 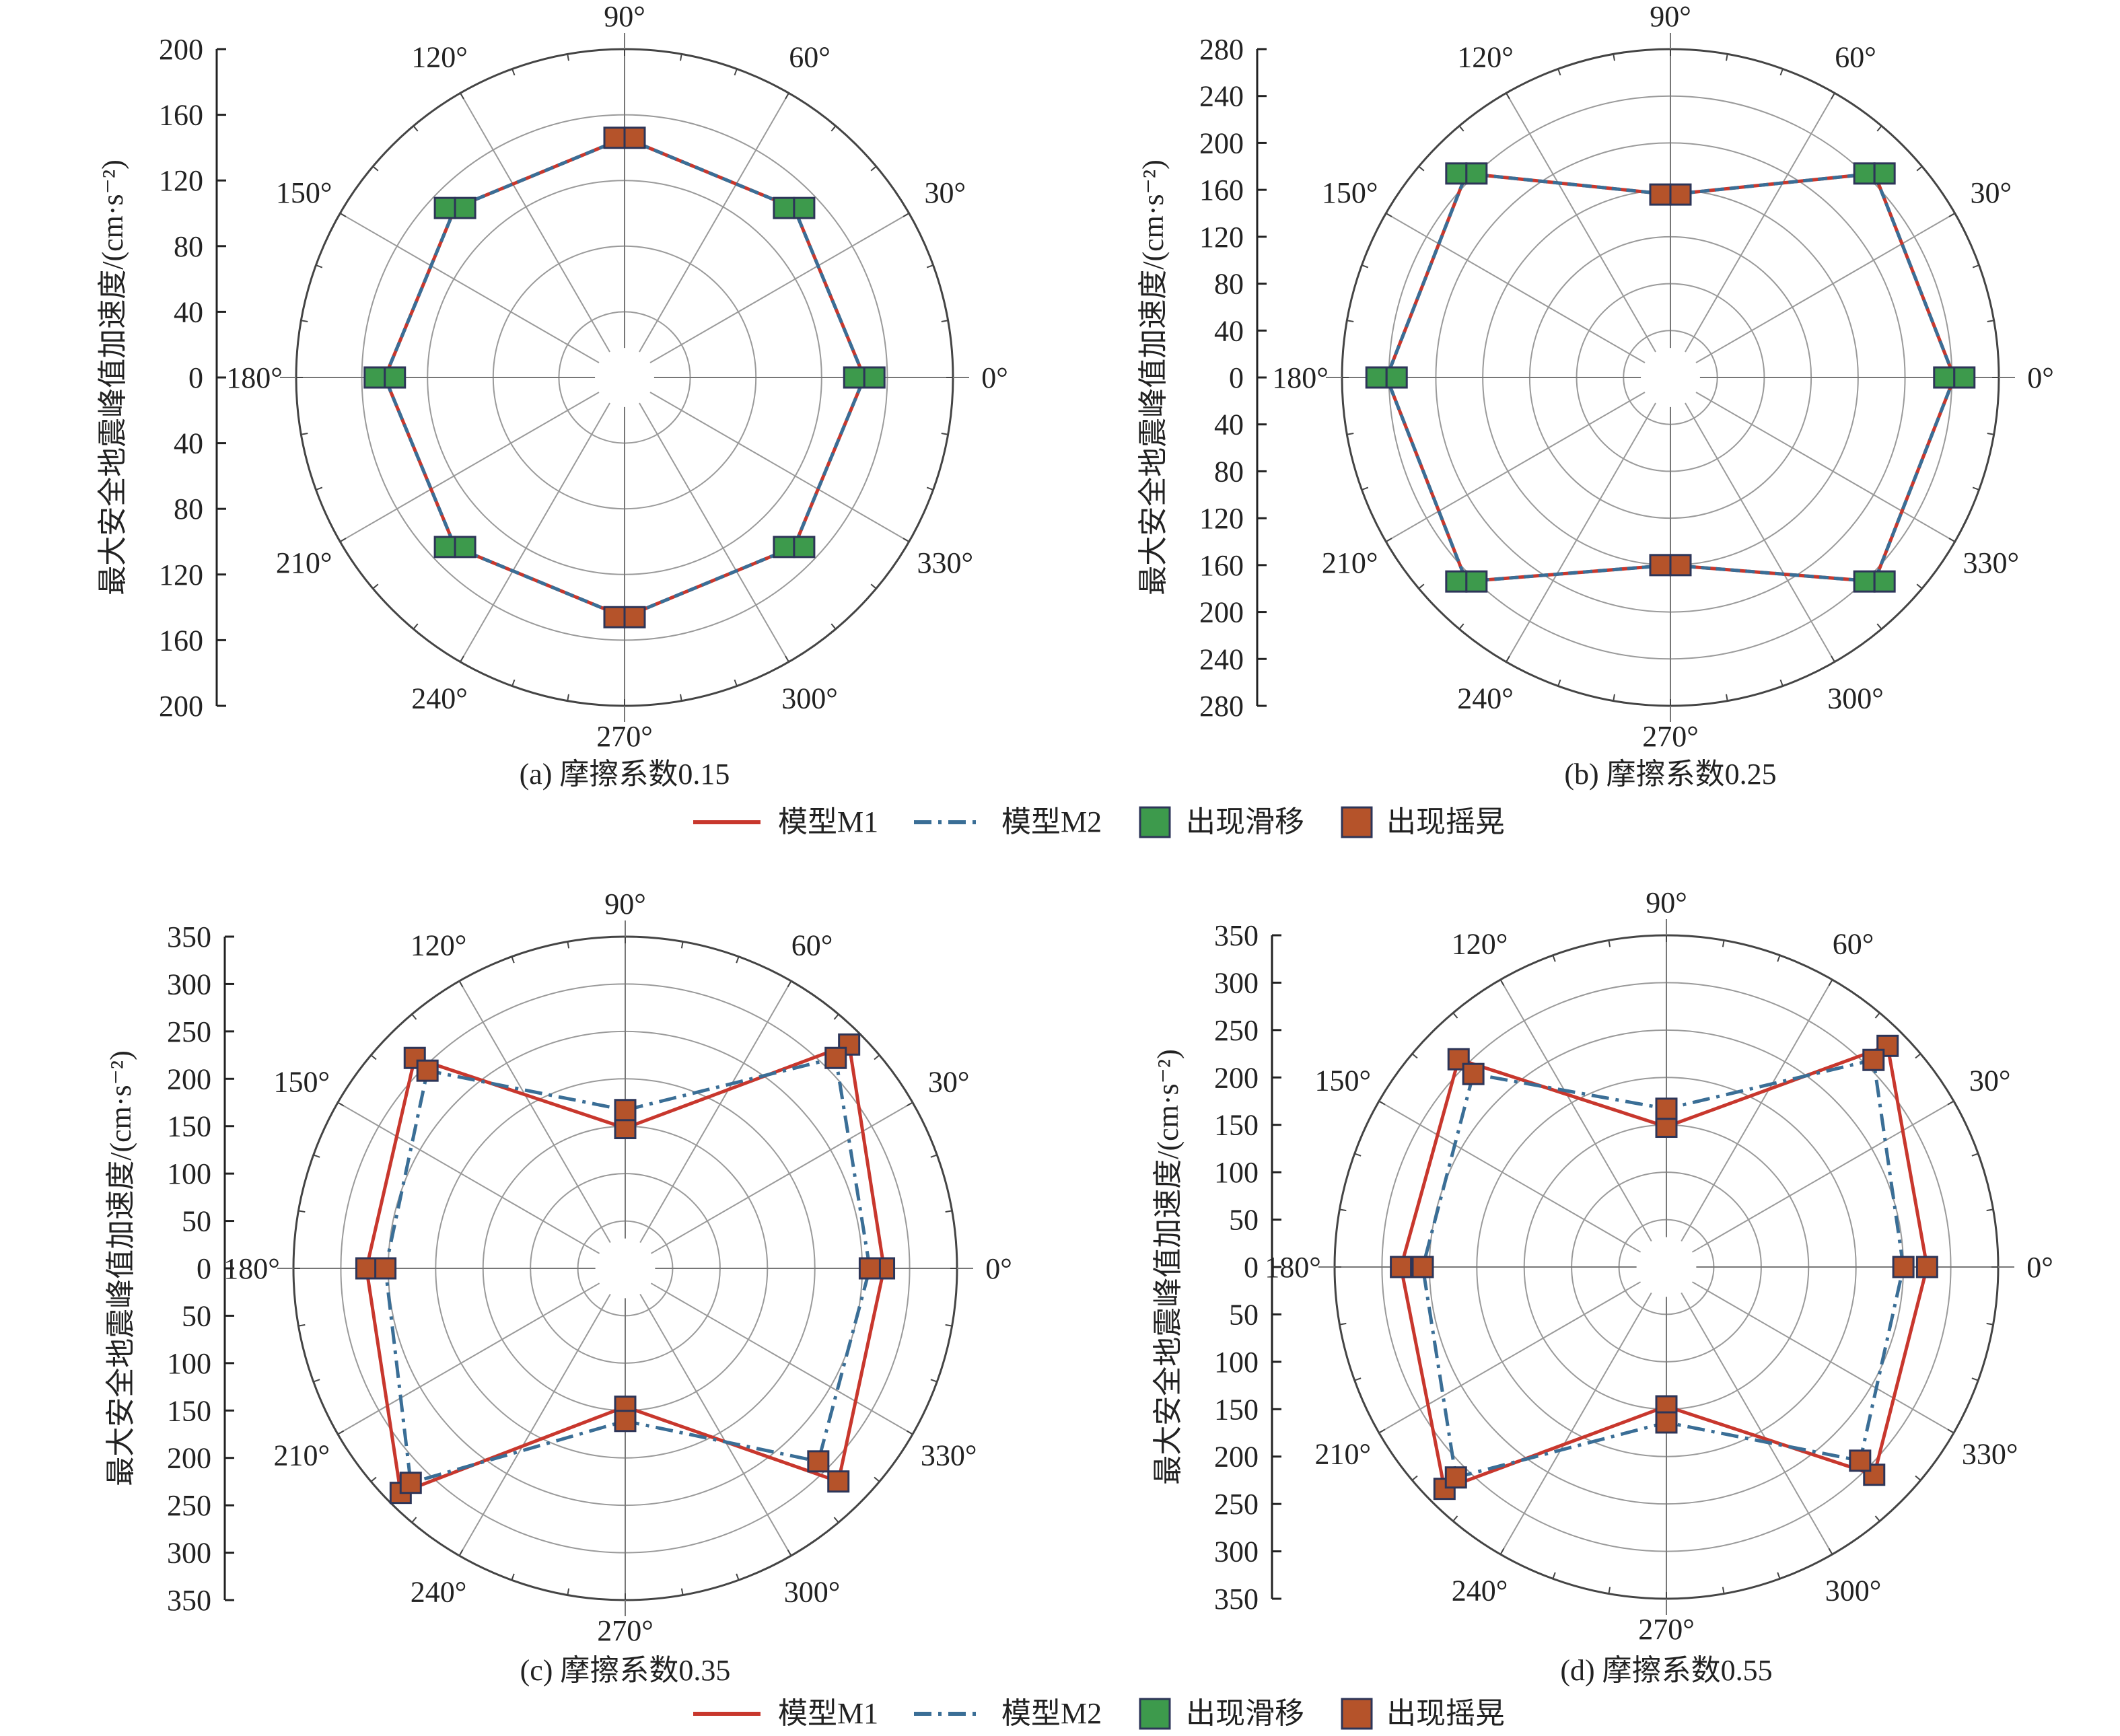 I want to click on angle-label: 90°, so click(x=624, y=16).